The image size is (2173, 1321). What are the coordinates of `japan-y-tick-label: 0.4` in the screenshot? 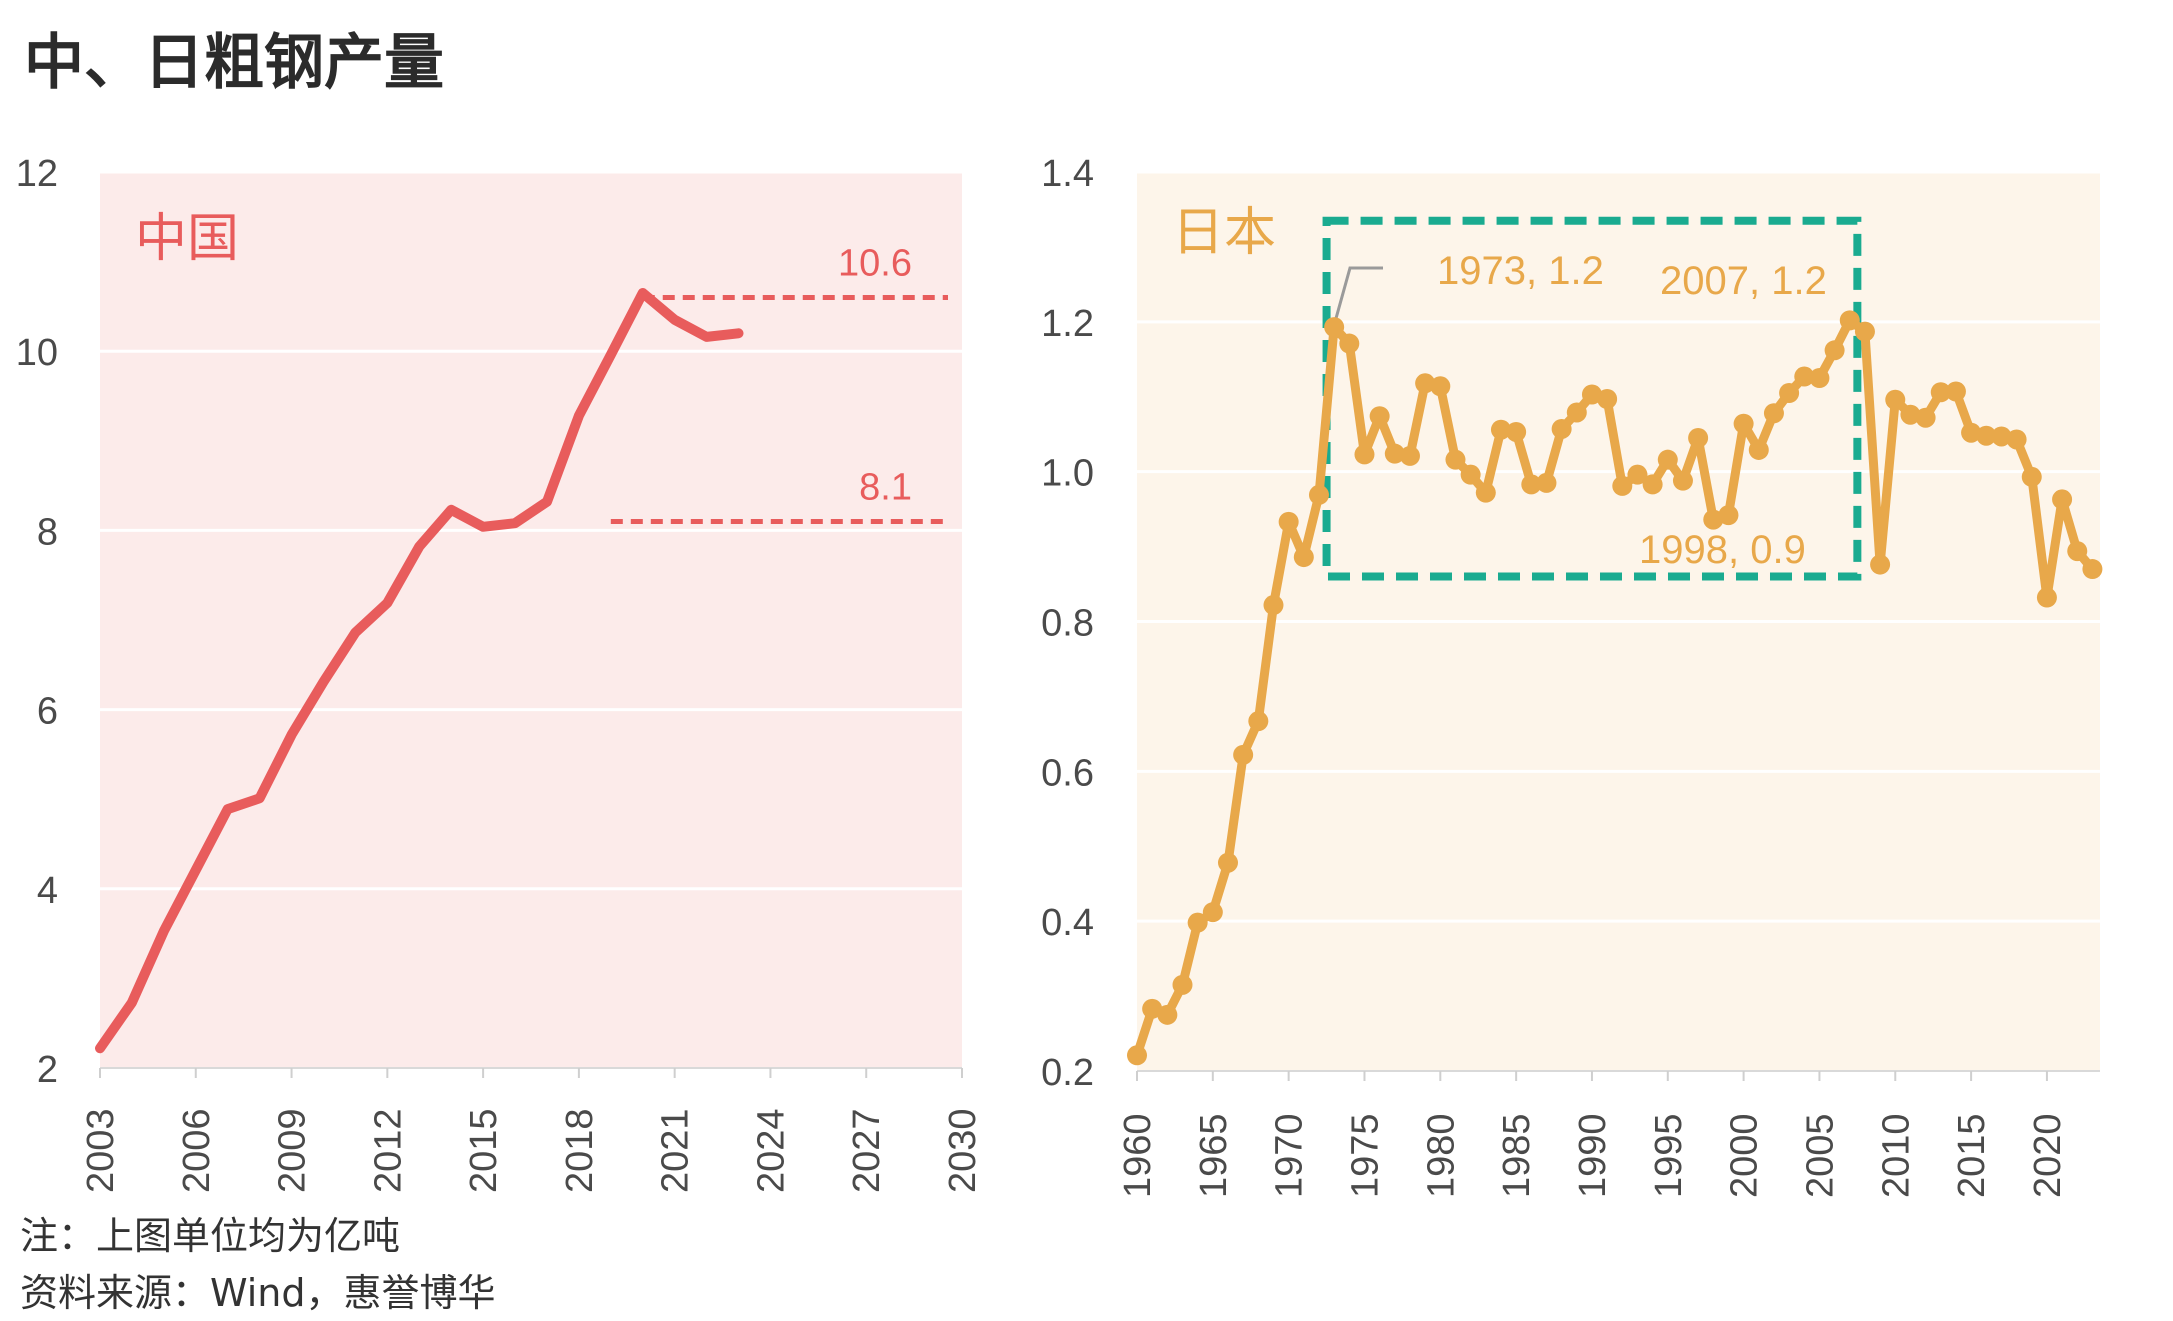 It's located at (1067, 923).